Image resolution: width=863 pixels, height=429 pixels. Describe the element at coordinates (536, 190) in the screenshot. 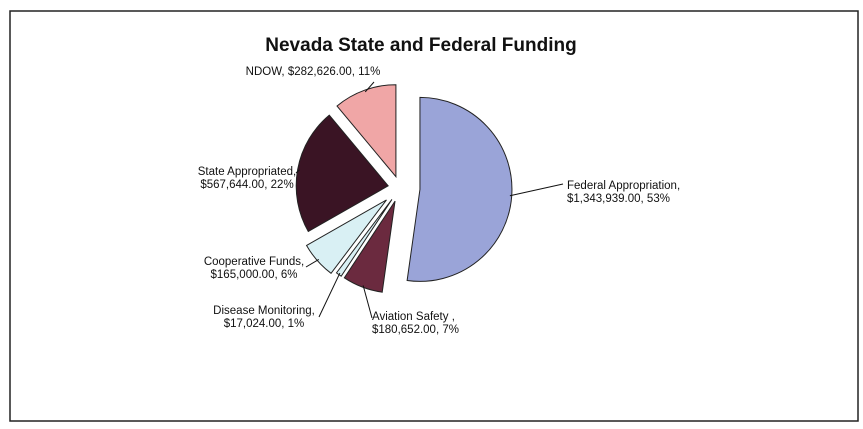

I see `leader-line-federal-appropriation` at that location.